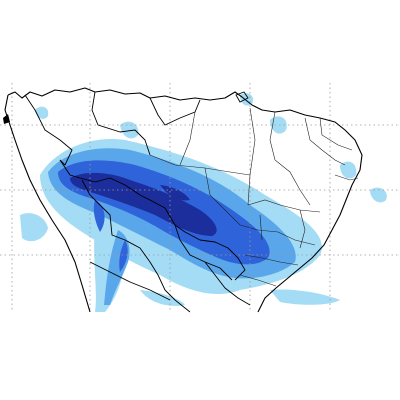  What do you see at coordinates (47, 203) in the screenshot?
I see `coastline` at bounding box center [47, 203].